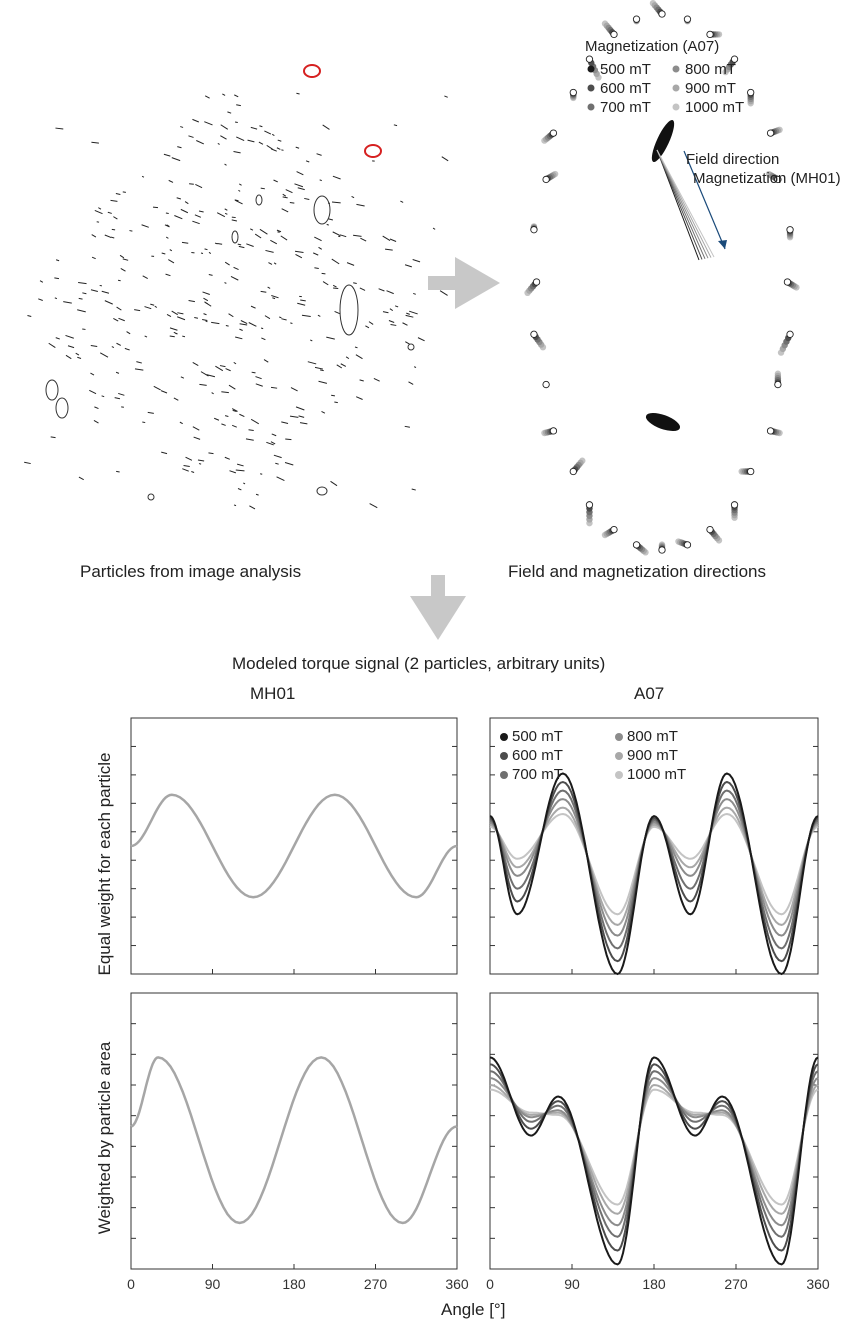 Image resolution: width=855 pixels, height=1325 pixels. Describe the element at coordinates (537, 774) in the screenshot. I see `a07-legend-label: 700 mT` at that location.